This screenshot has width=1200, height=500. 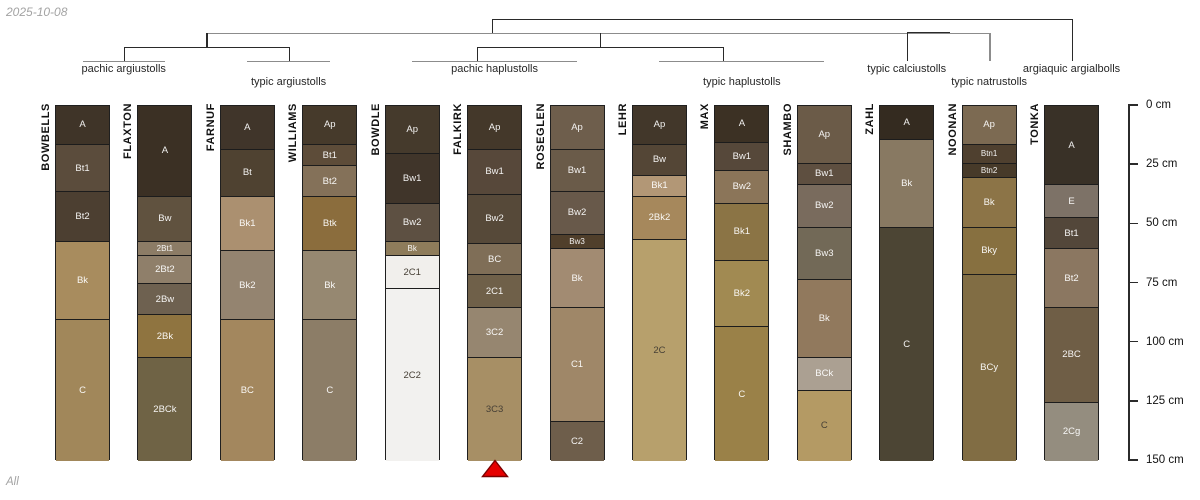 What do you see at coordinates (989, 367) in the screenshot?
I see `horizon-layer: BCy` at bounding box center [989, 367].